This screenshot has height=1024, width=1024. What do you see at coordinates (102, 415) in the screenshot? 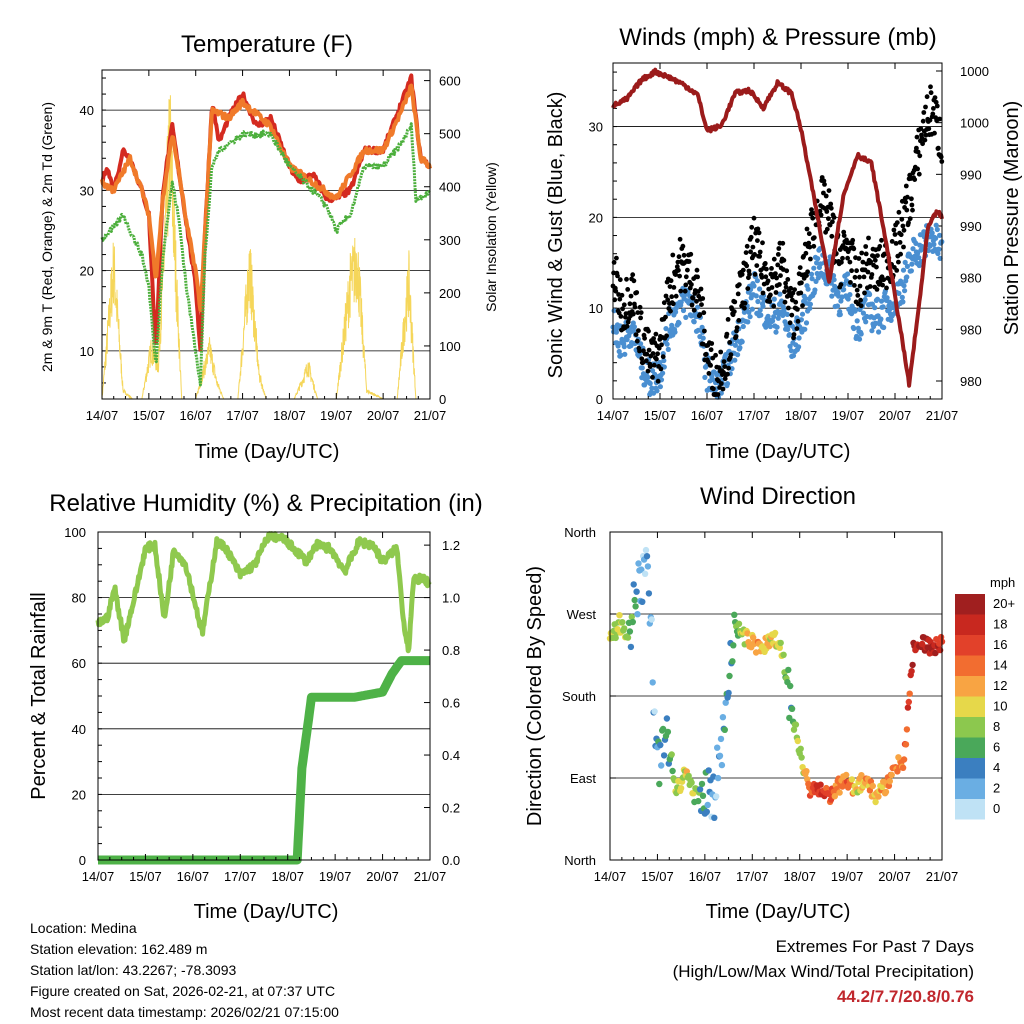
I see `temperature-xtick-label: 14/07` at bounding box center [102, 415].